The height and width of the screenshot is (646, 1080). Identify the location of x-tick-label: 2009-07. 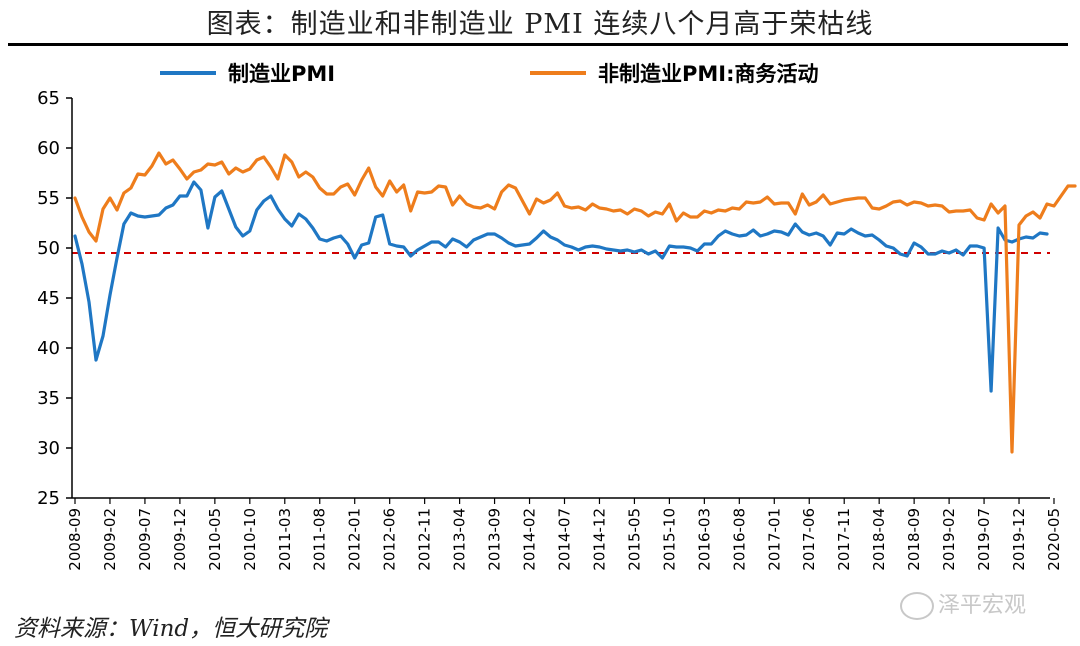
(145, 539).